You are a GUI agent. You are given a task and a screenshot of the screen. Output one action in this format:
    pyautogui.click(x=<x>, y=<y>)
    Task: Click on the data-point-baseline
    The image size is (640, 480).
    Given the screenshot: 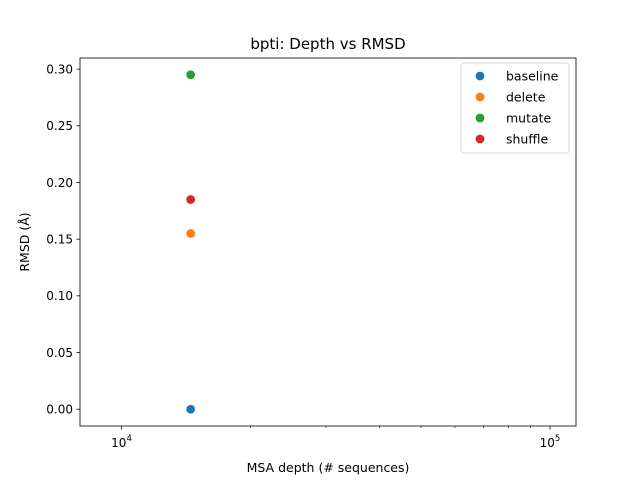 What is the action you would take?
    pyautogui.click(x=191, y=409)
    